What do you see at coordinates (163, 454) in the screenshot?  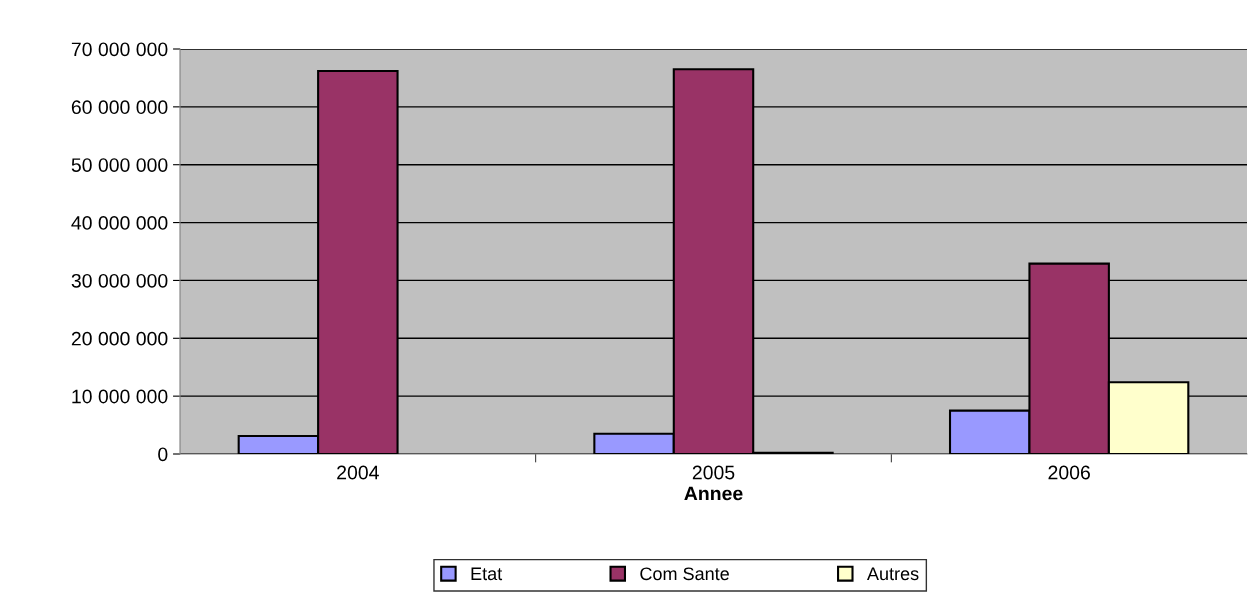 I see `y-tick-label: 0` at bounding box center [163, 454].